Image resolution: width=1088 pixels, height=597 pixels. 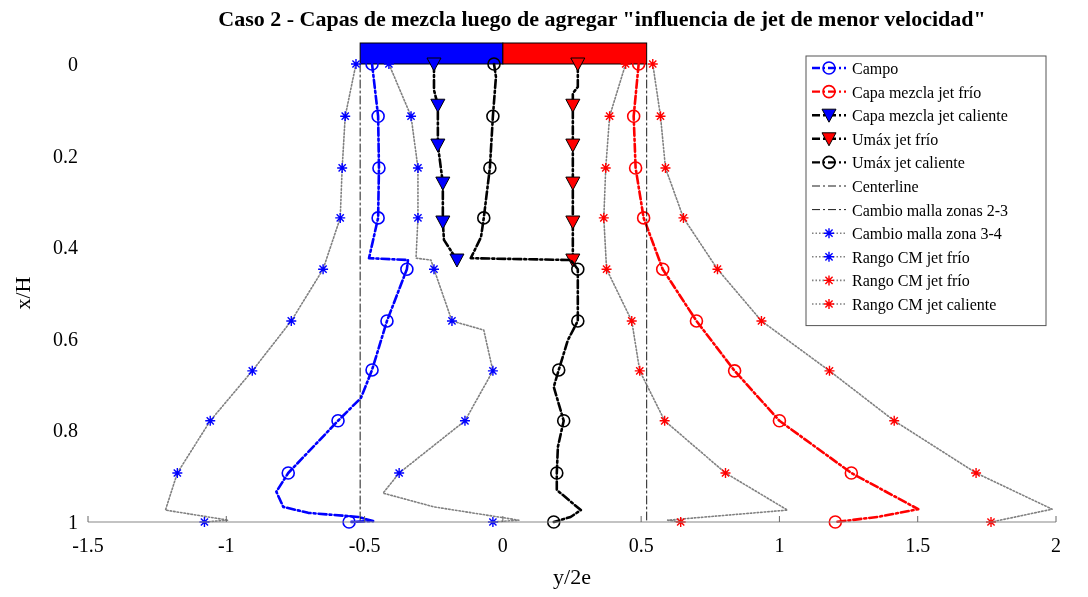 What do you see at coordinates (918, 545) in the screenshot?
I see `x-tick-label: 1.5` at bounding box center [918, 545].